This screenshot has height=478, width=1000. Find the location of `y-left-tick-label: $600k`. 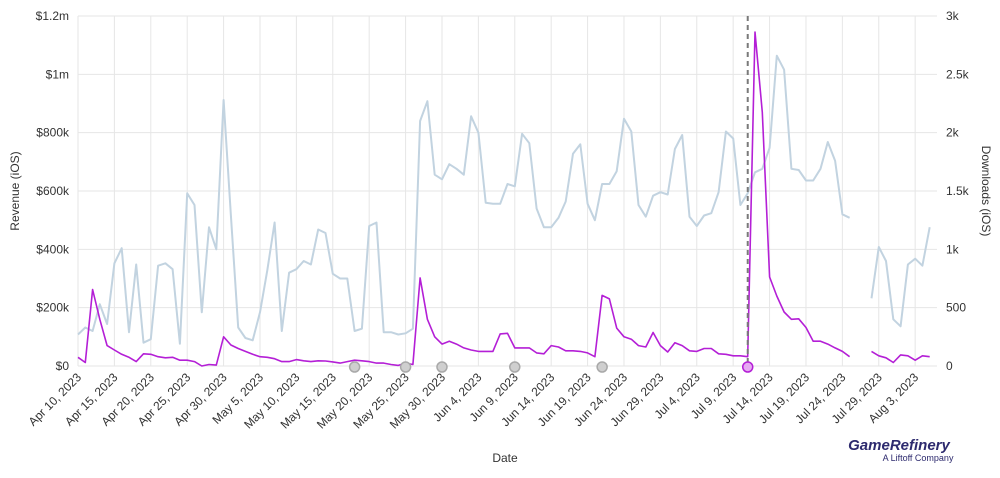

y-left-tick-label: $600k is located at coordinates (53, 191).